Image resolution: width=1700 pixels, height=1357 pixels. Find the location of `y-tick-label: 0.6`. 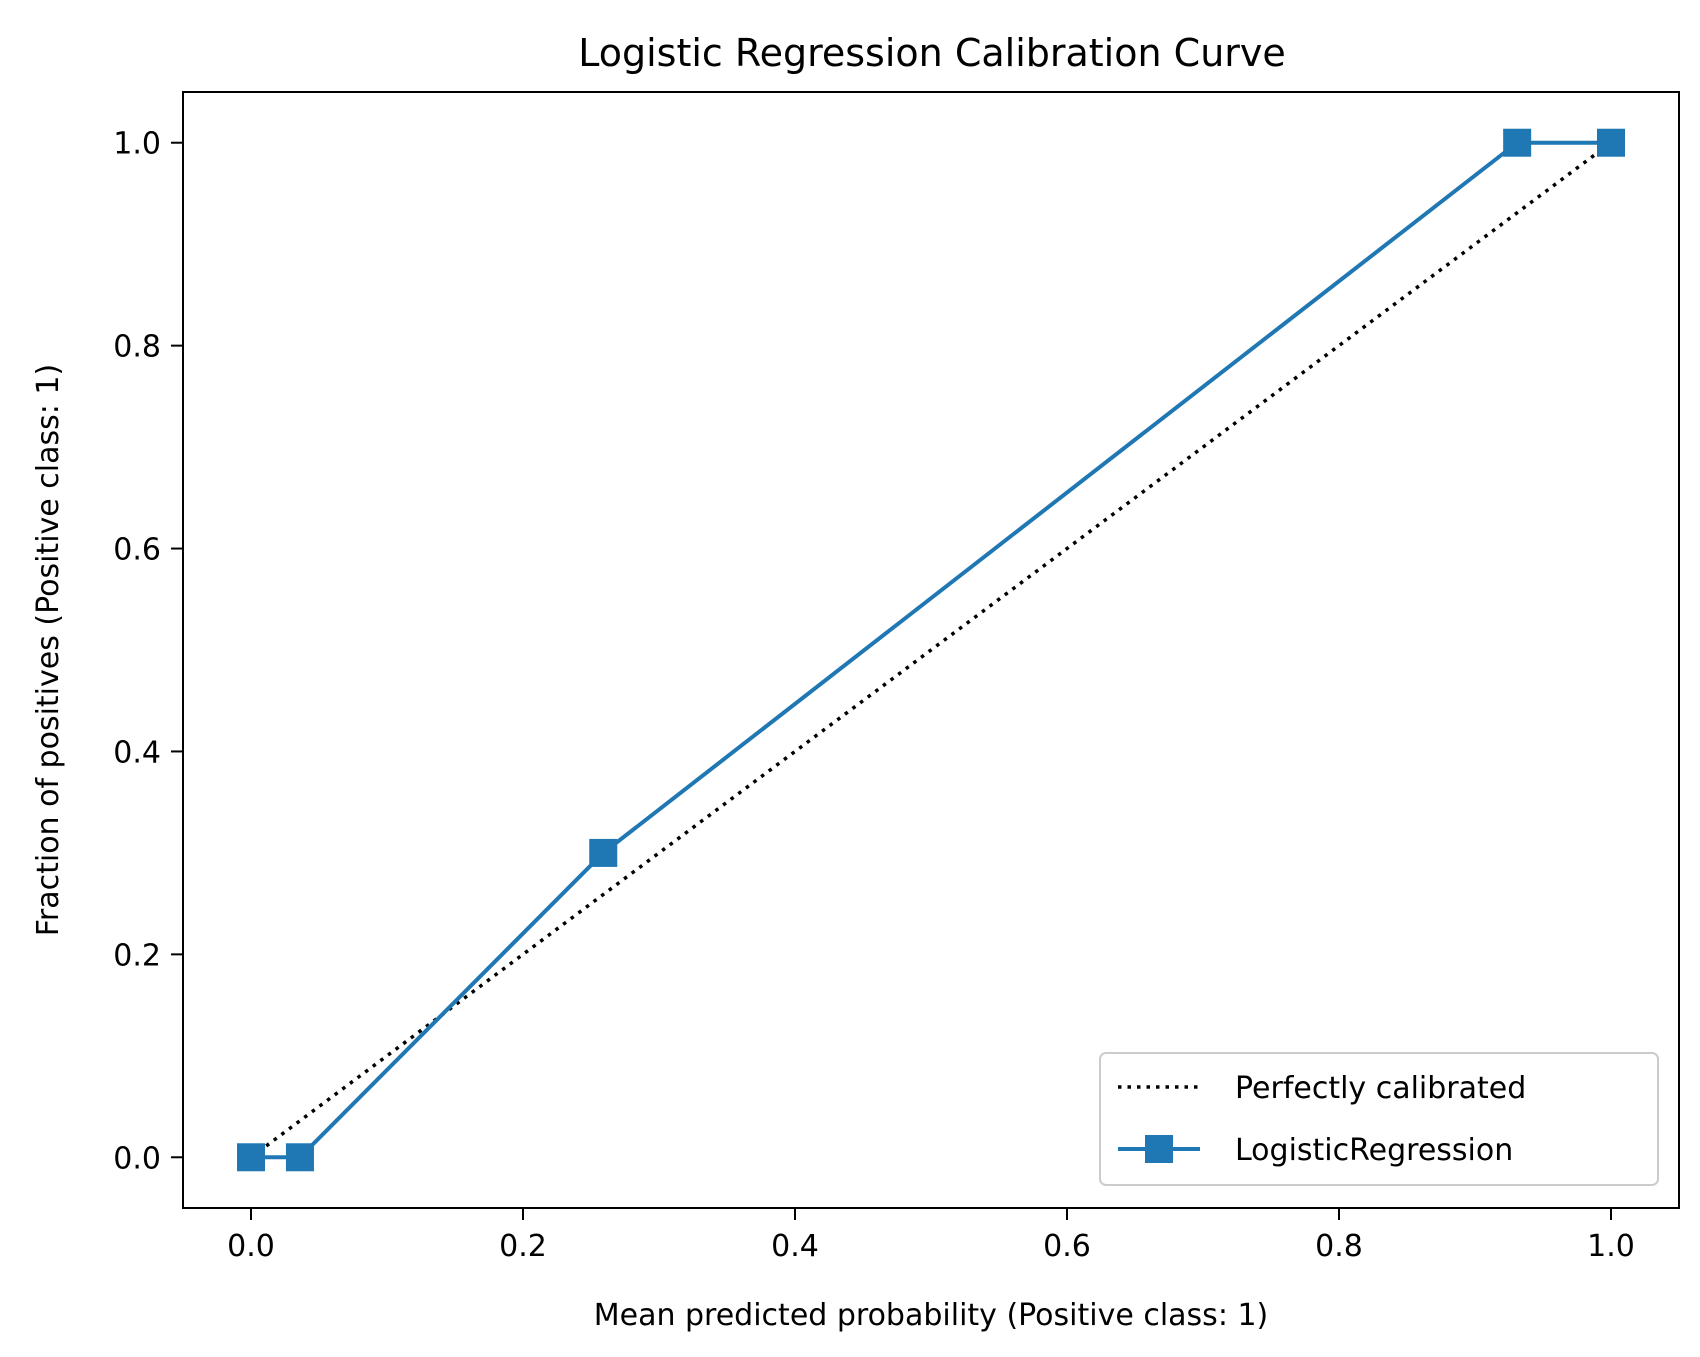

y-tick-label: 0.6 is located at coordinates (137, 550).